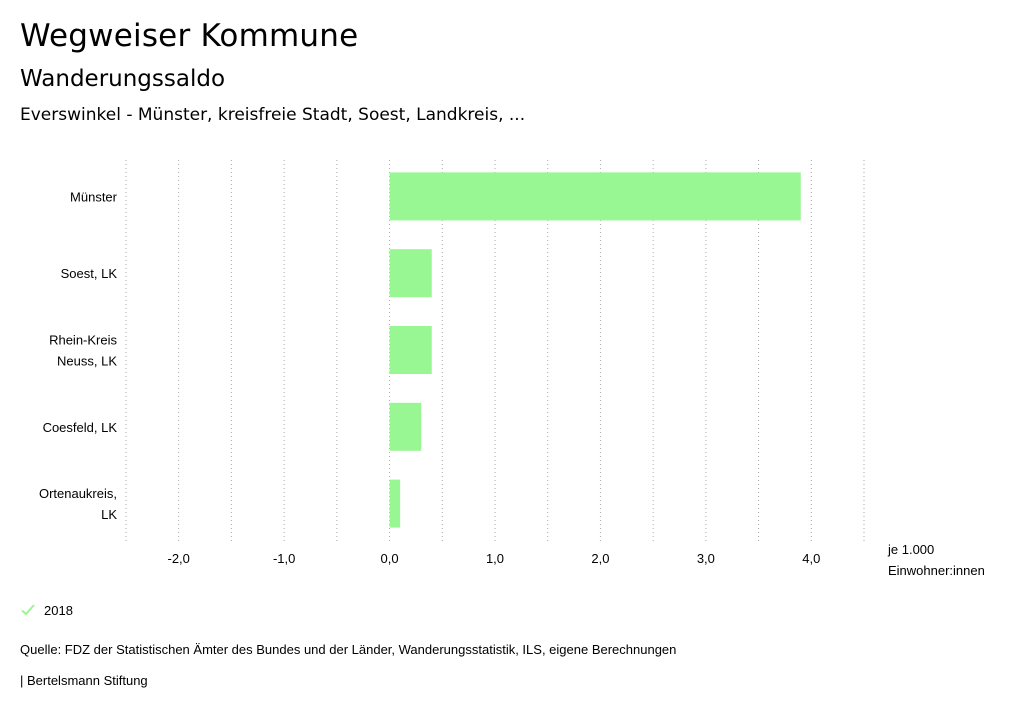 The width and height of the screenshot is (1024, 714). What do you see at coordinates (936, 560) in the screenshot?
I see `unit-label: je 1.000 Einwohner:innen` at bounding box center [936, 560].